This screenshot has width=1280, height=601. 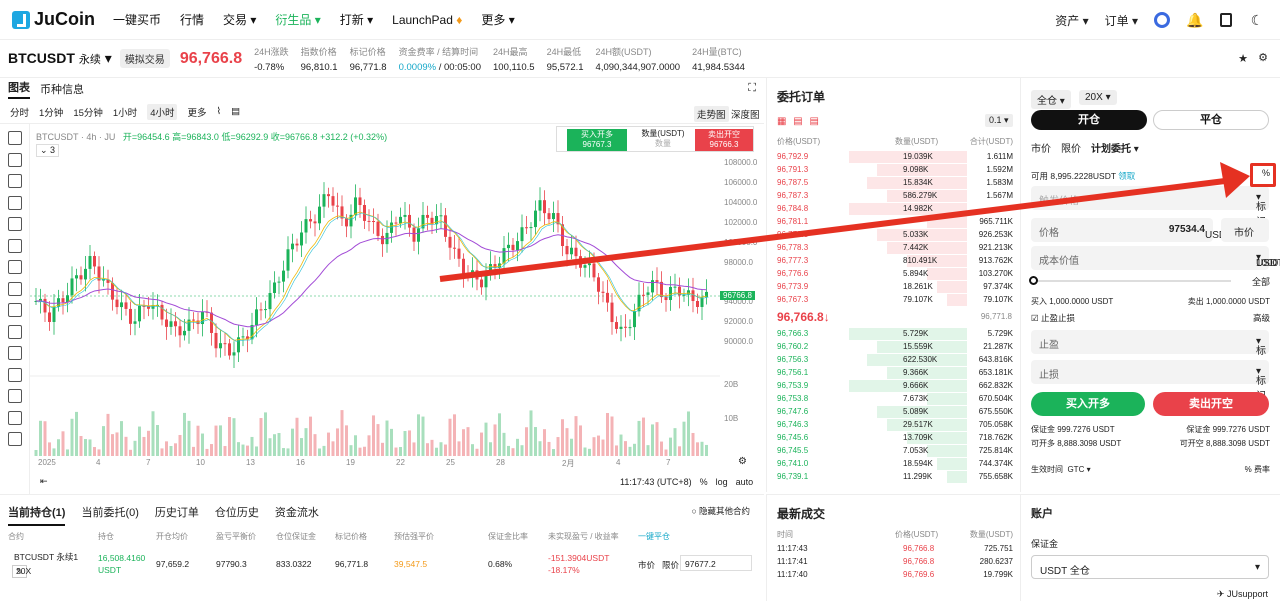 What do you see at coordinates (895, 157) in the screenshot?
I see `ask-row: 96,792.9 19.039K 1.611M` at bounding box center [895, 157].